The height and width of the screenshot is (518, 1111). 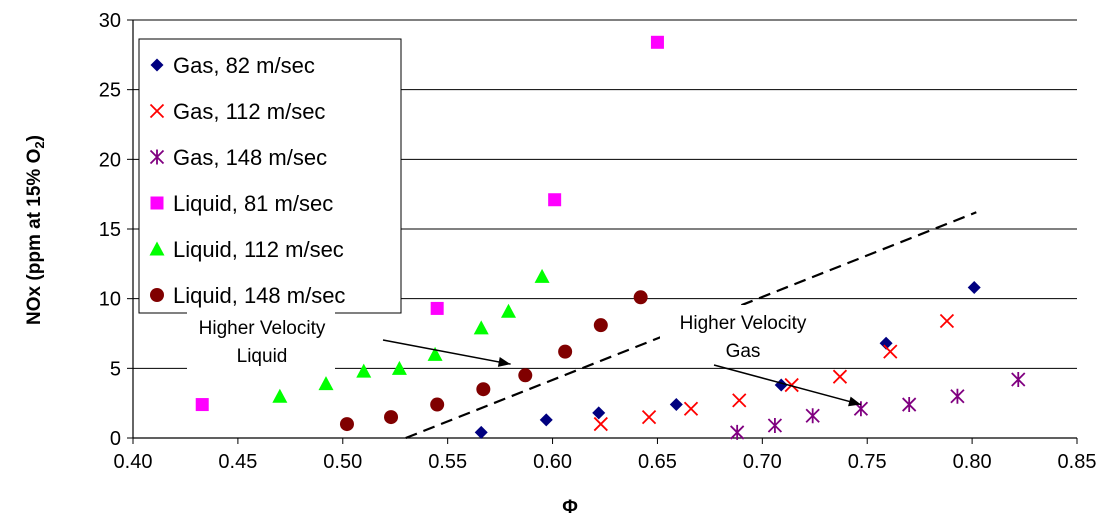 What do you see at coordinates (447, 462) in the screenshot?
I see `x-tick-label: 0.55` at bounding box center [447, 462].